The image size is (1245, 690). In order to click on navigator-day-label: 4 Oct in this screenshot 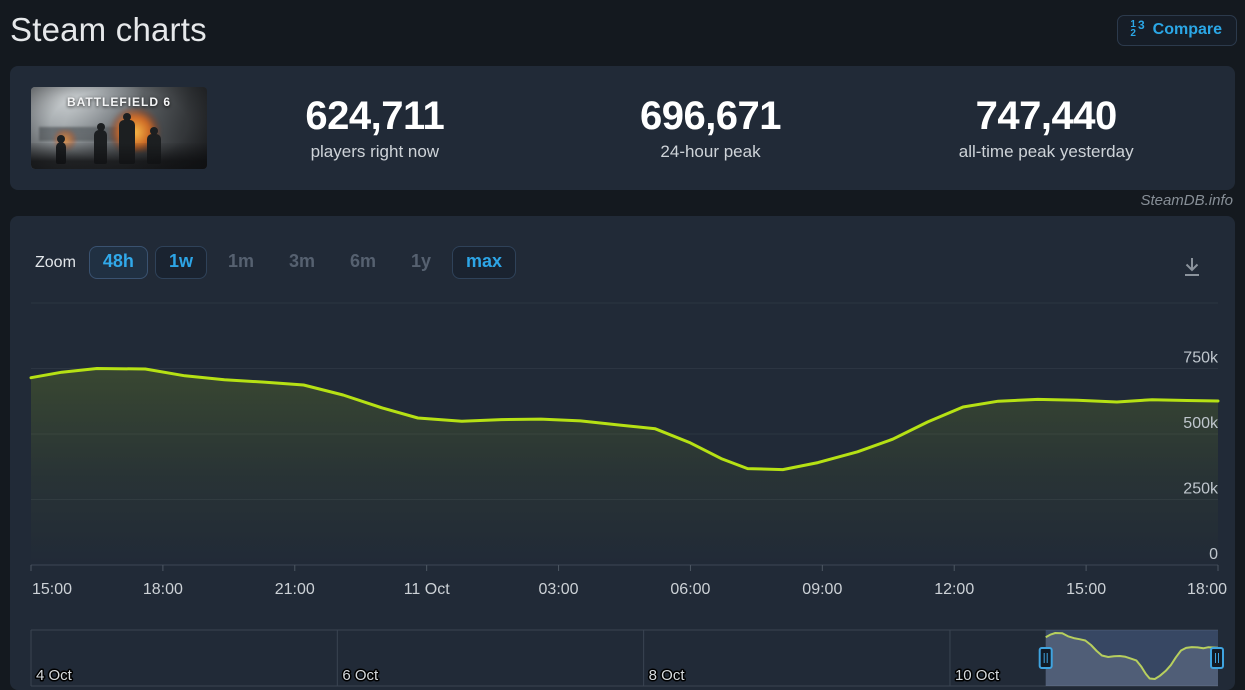, I will do `click(54, 675)`.